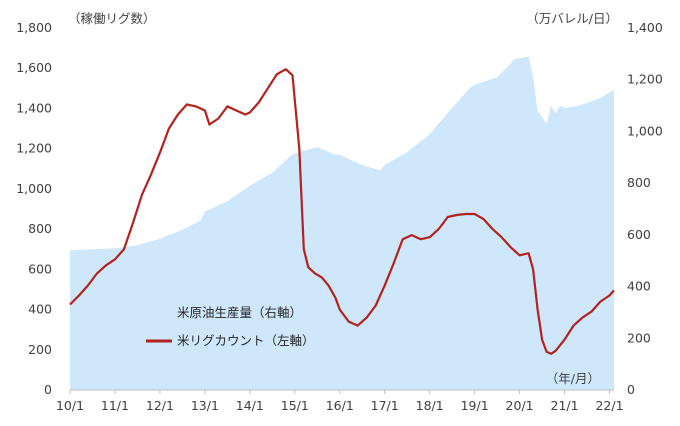 Image resolution: width=680 pixels, height=426 pixels. I want to click on x-tick-label: 10/1, so click(70, 405).